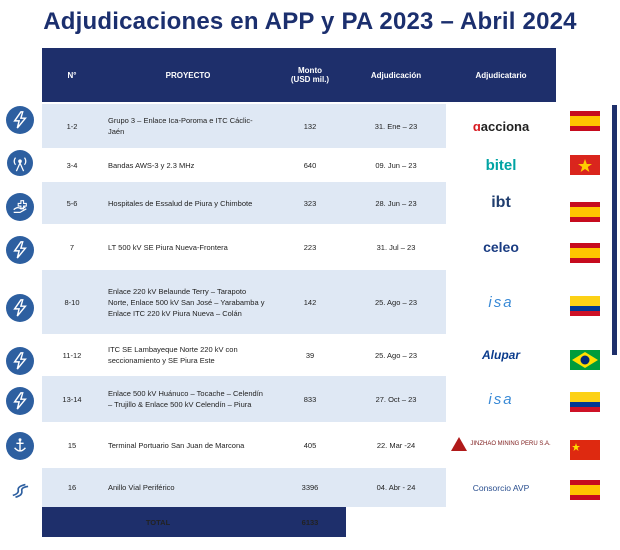 This screenshot has width=620, height=550. What do you see at coordinates (585, 360) in the screenshot?
I see `brazil-flag-icon` at bounding box center [585, 360].